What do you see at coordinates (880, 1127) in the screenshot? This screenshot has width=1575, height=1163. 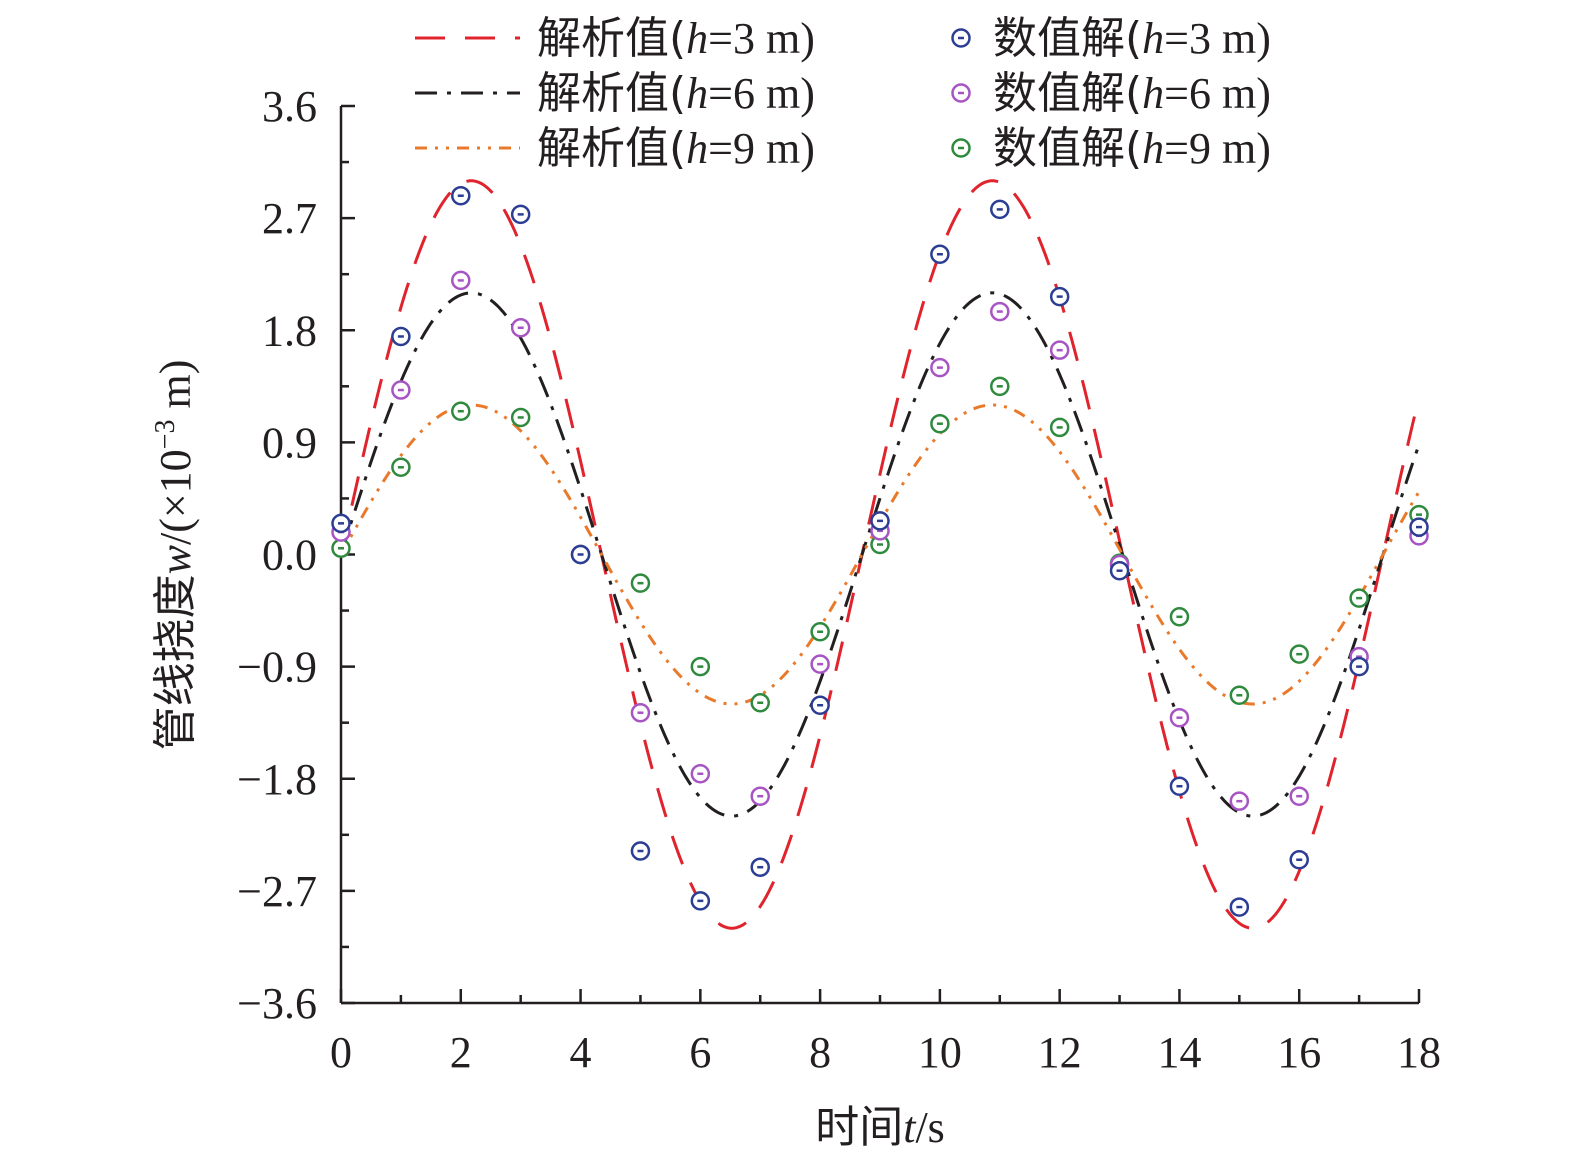 I see `x-axis-title: 时间t/s` at bounding box center [880, 1127].